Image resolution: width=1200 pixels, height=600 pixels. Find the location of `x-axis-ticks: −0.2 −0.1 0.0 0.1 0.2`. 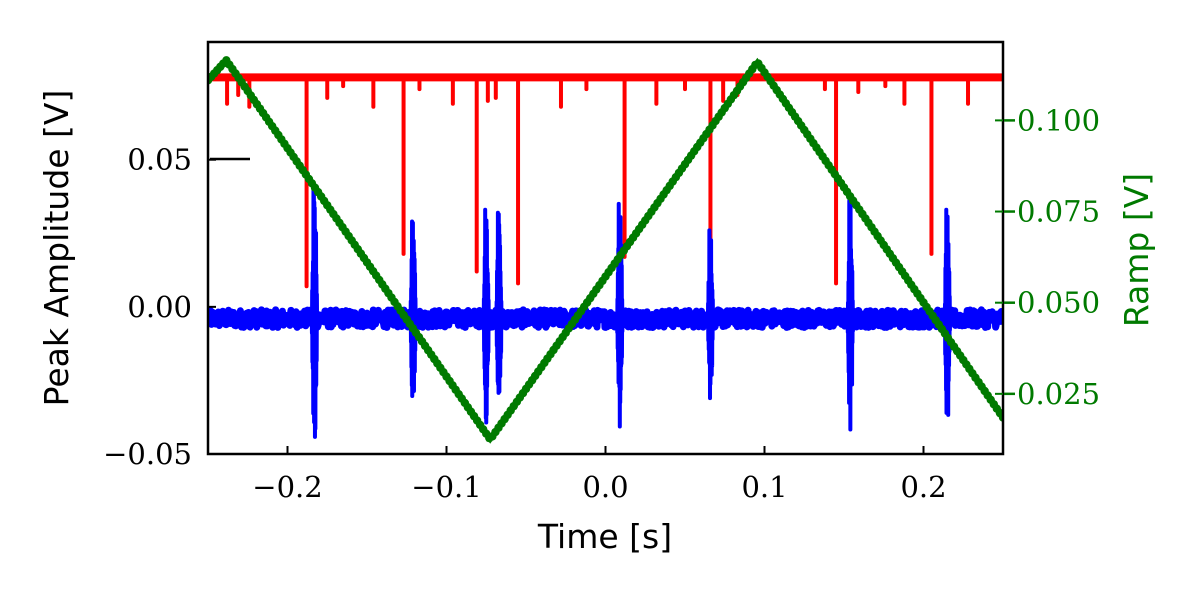

x-axis-ticks: −0.2 −0.1 0.0 0.1 0.2 is located at coordinates (599, 475).